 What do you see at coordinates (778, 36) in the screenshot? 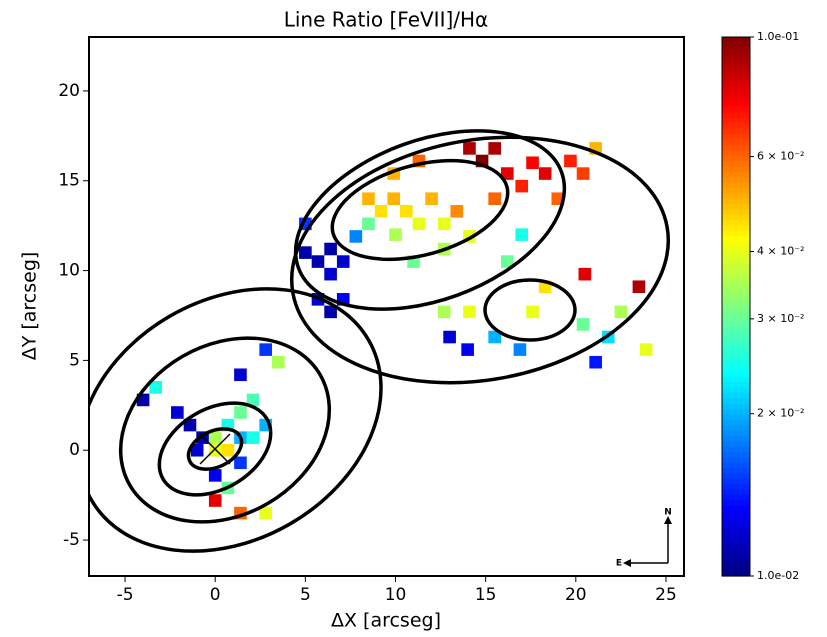
I see `colorbar-tick-label: 1.0e-01` at bounding box center [778, 36].